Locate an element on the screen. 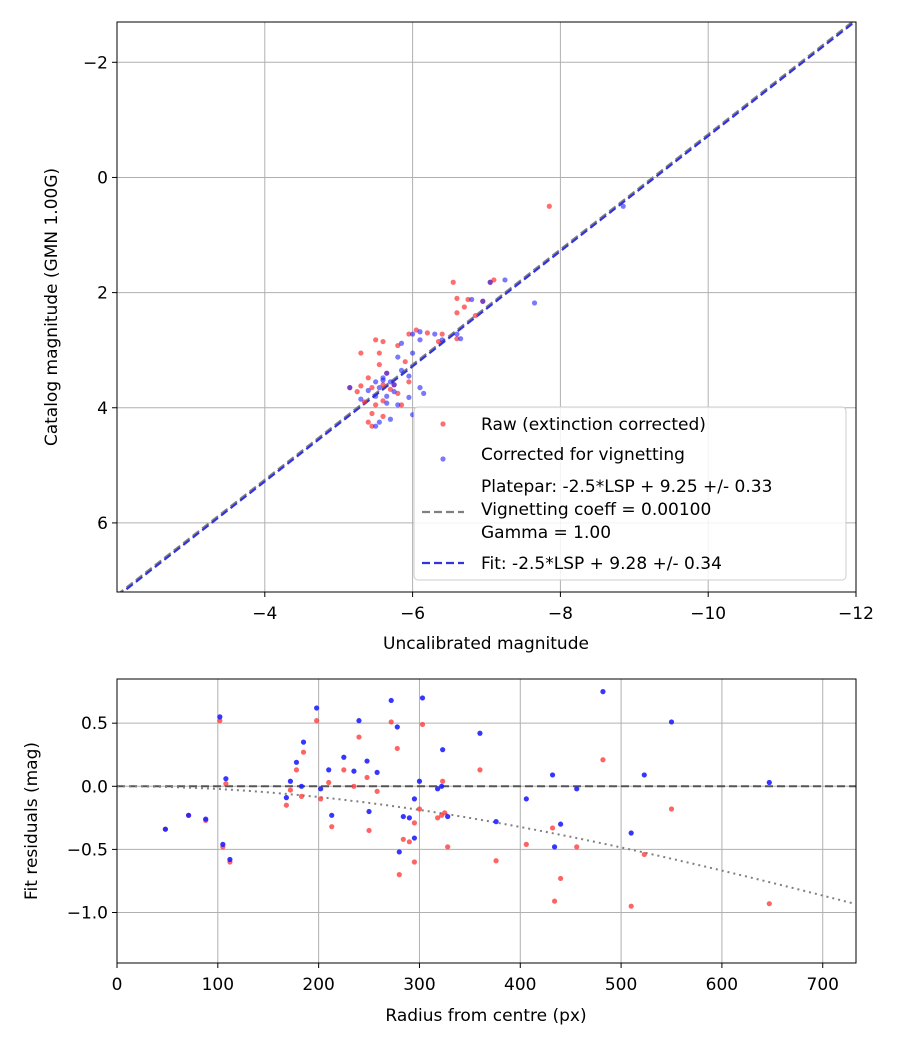  top-x-tick-label: −12 is located at coordinates (856, 614).